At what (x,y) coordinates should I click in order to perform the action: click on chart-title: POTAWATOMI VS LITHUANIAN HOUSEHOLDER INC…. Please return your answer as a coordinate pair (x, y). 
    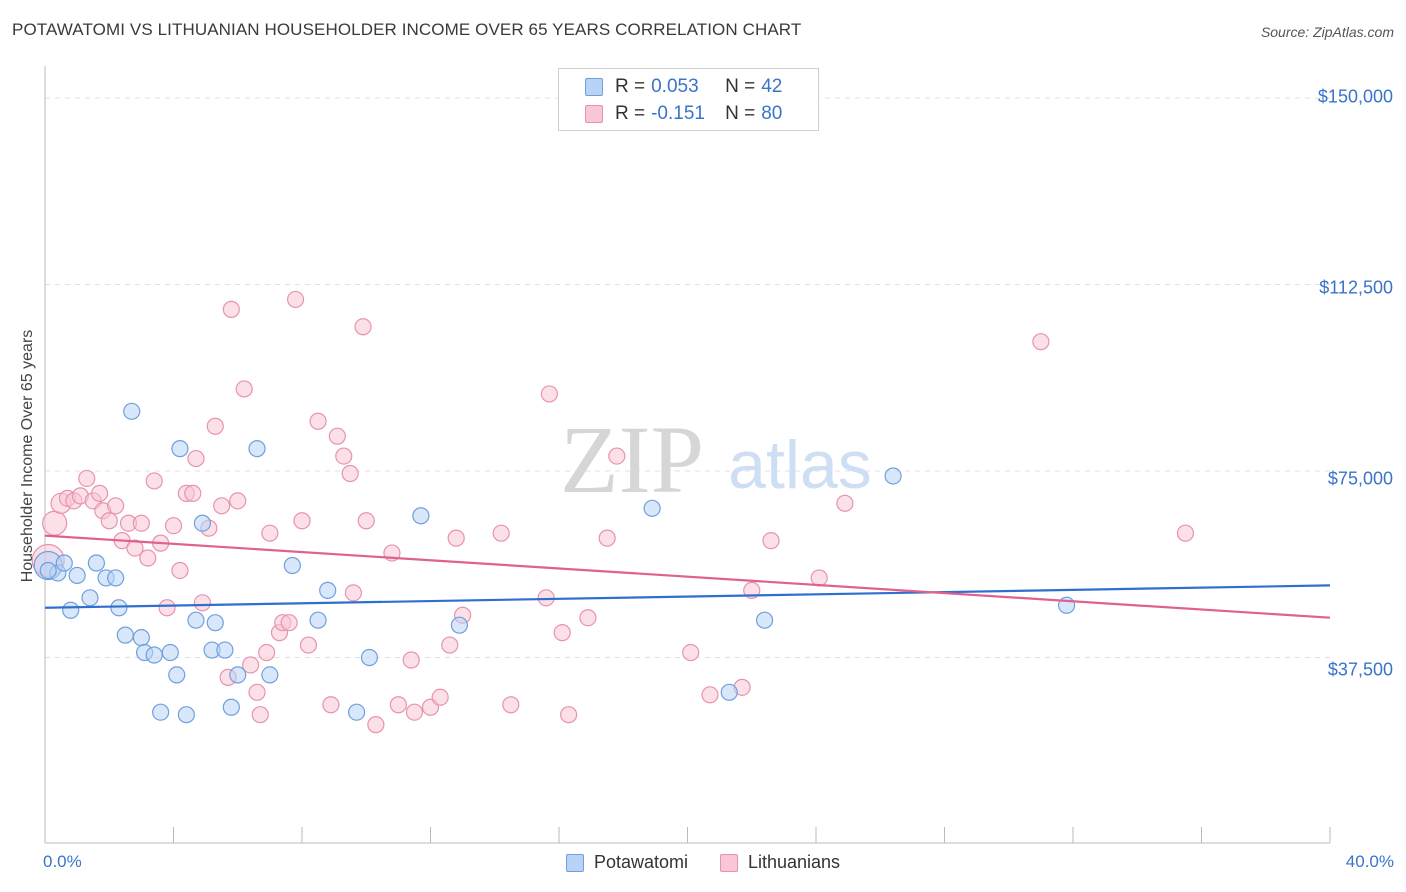
    Looking at the image, I should click on (407, 29).